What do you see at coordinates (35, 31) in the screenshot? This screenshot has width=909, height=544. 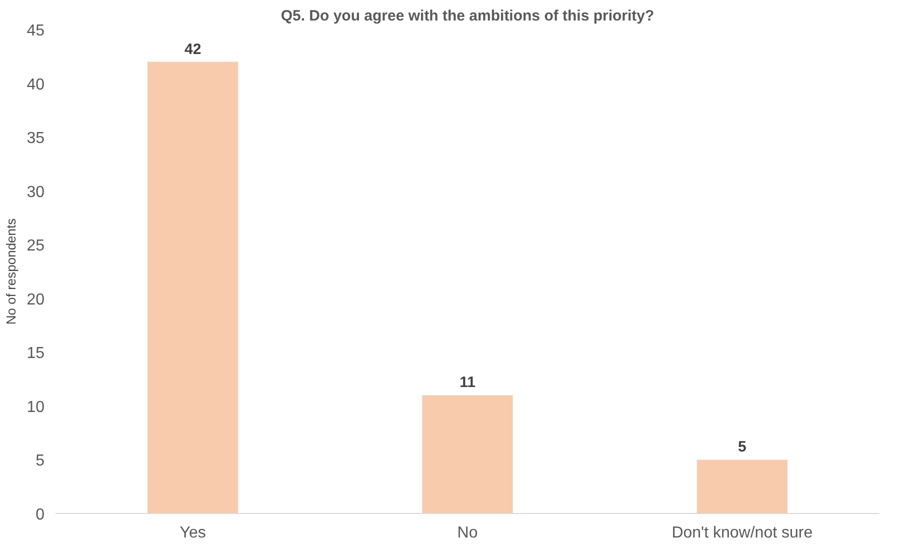 I see `y-tick-label: 45` at bounding box center [35, 31].